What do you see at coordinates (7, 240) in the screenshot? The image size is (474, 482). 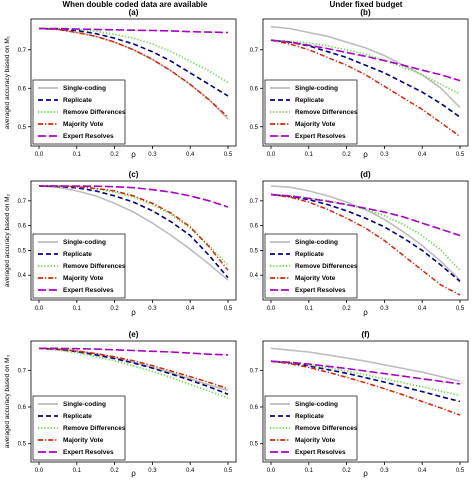 I see `y-axis-label: averaged accuracy based on M₂` at bounding box center [7, 240].